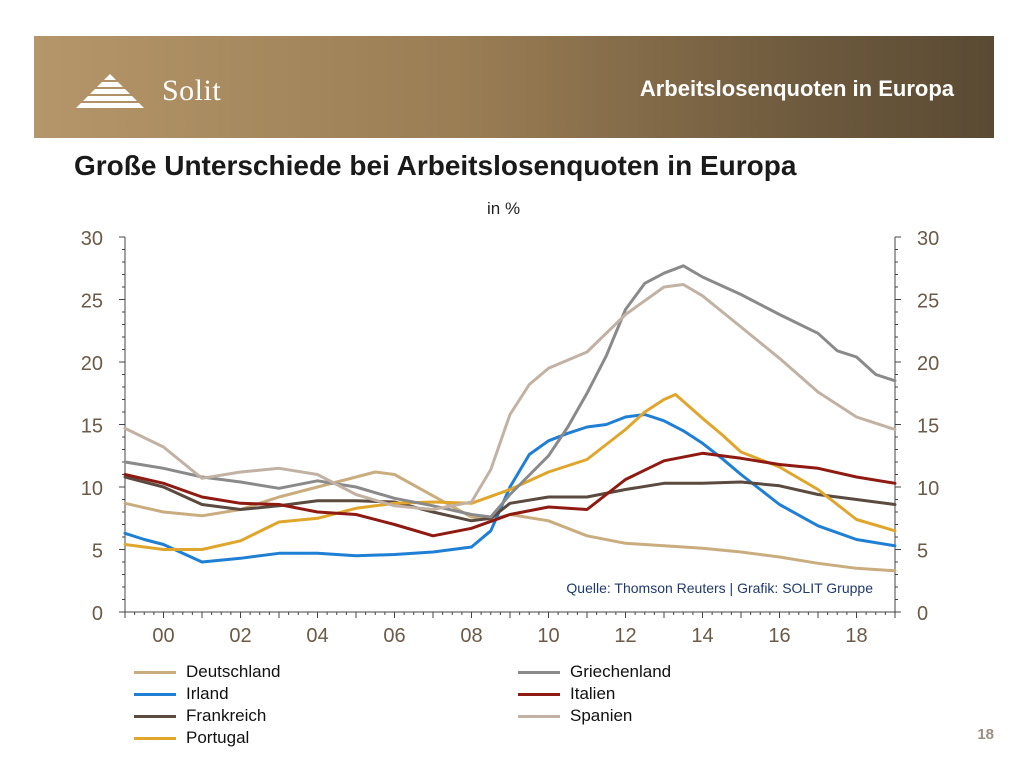 This screenshot has height=768, width=1024. Describe the element at coordinates (504, 208) in the screenshot. I see `unit-label: in %` at that location.